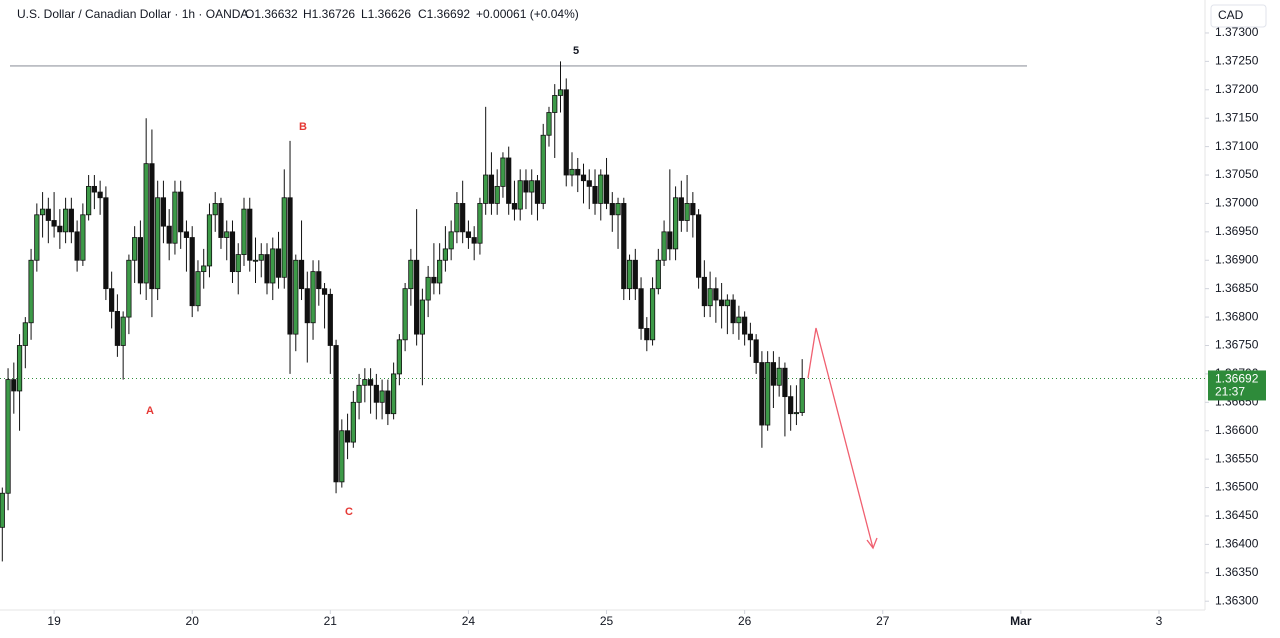 Image resolution: width=1280 pixels, height=638 pixels. What do you see at coordinates (745, 621) in the screenshot?
I see `x-tick-label: 26` at bounding box center [745, 621].